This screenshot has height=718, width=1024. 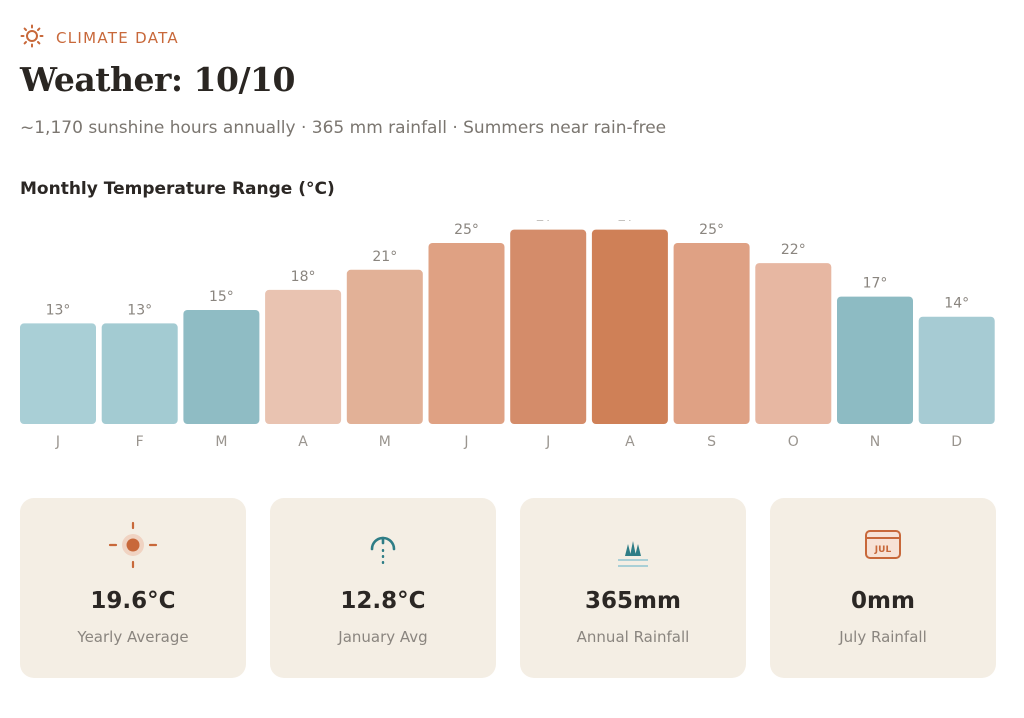 What do you see at coordinates (383, 601) in the screenshot?
I see `stat-value: 12.8°C` at bounding box center [383, 601].